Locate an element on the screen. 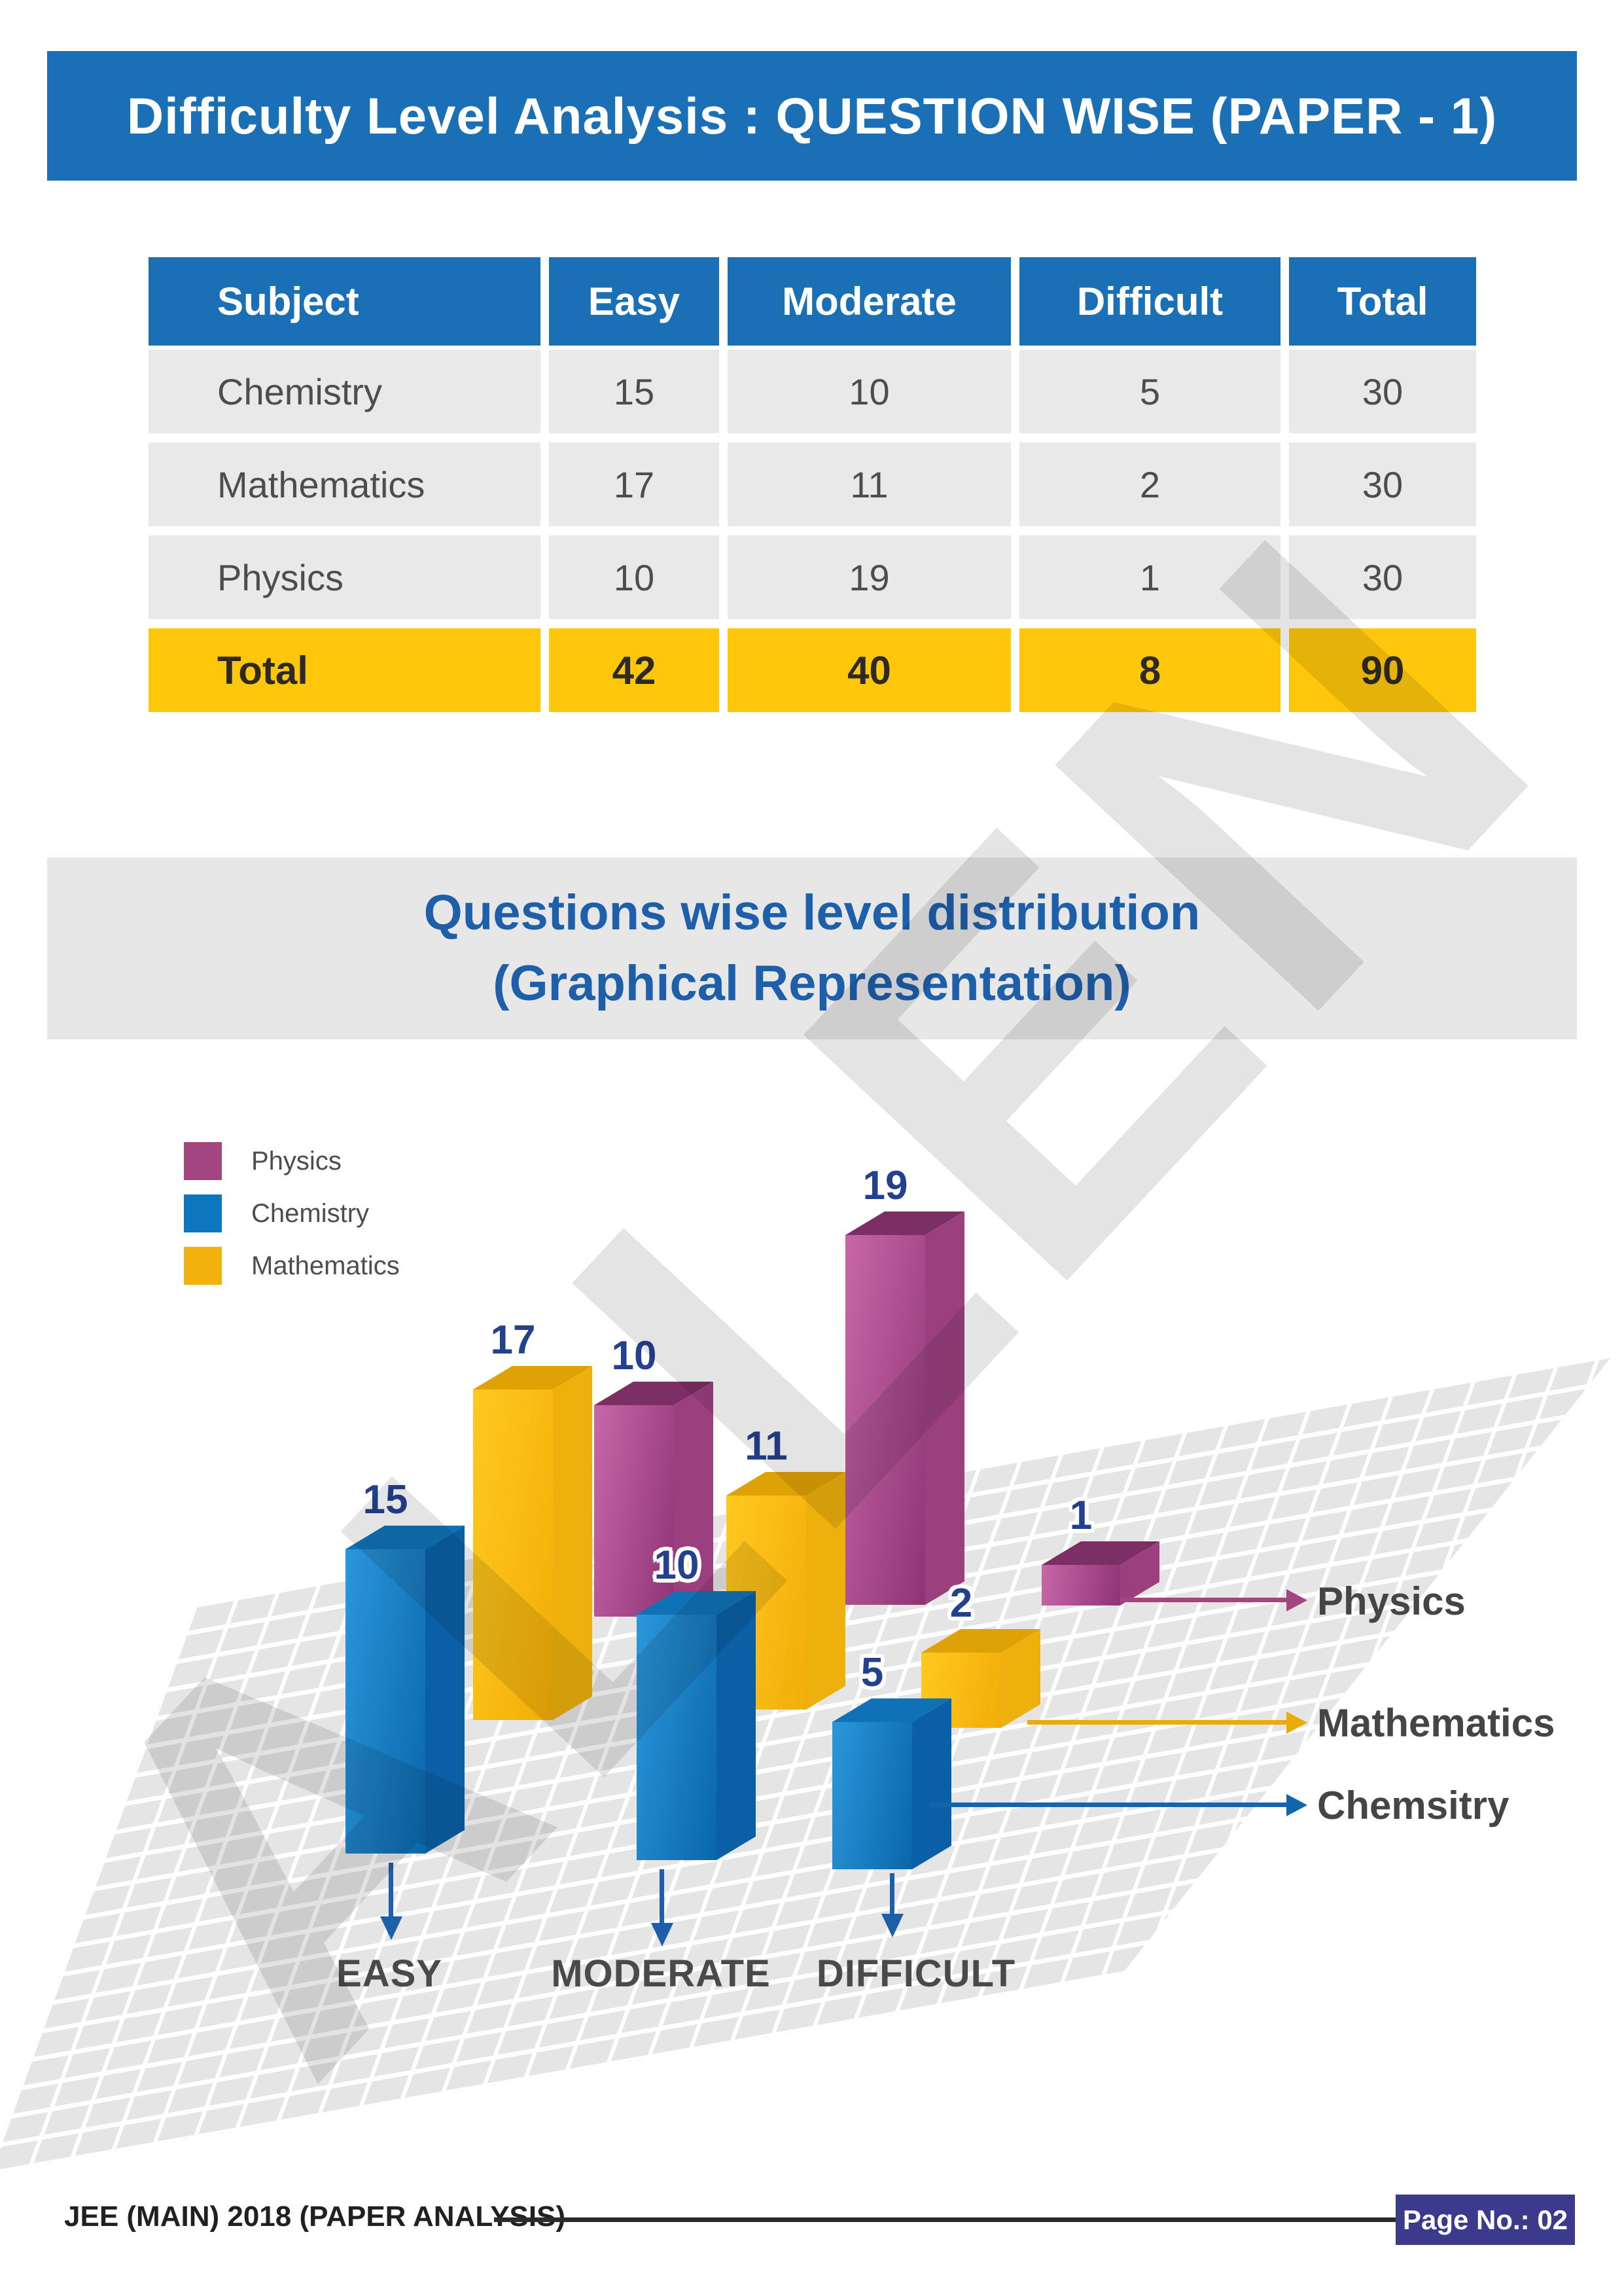 This screenshot has height=2296, width=1624. cell-easy: 17 is located at coordinates (634, 484).